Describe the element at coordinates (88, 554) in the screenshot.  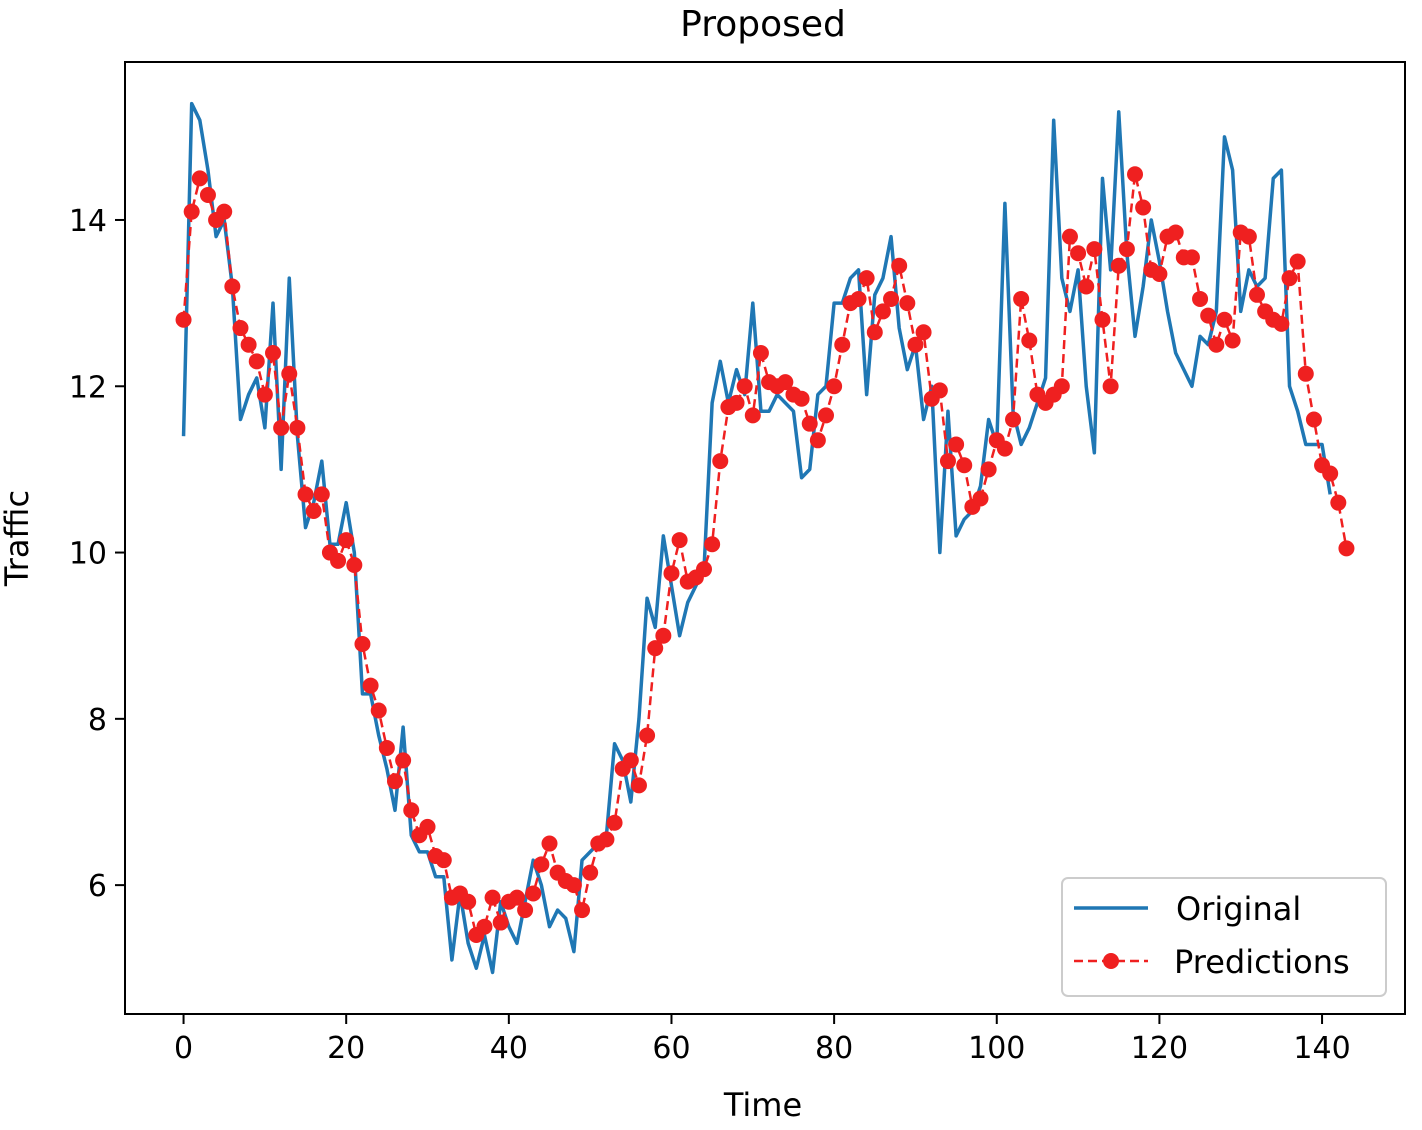
I see `y-tick-label: 10` at that location.